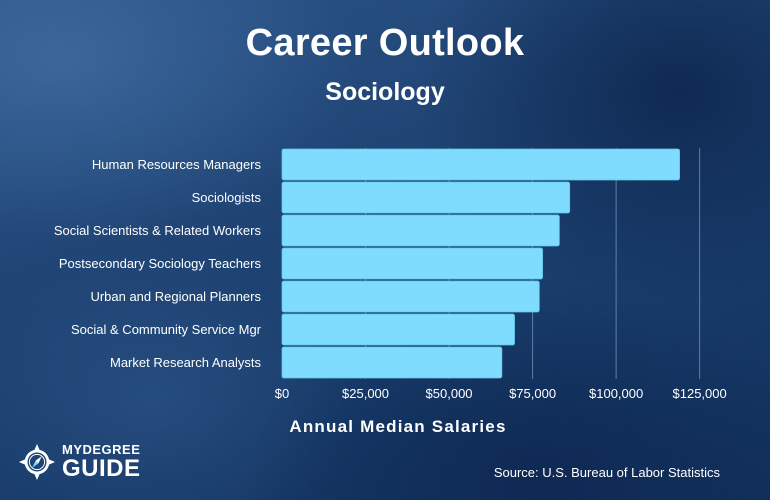 This screenshot has width=770, height=500. Describe the element at coordinates (177, 164) in the screenshot. I see `category-label: Human Resources Managers` at that location.